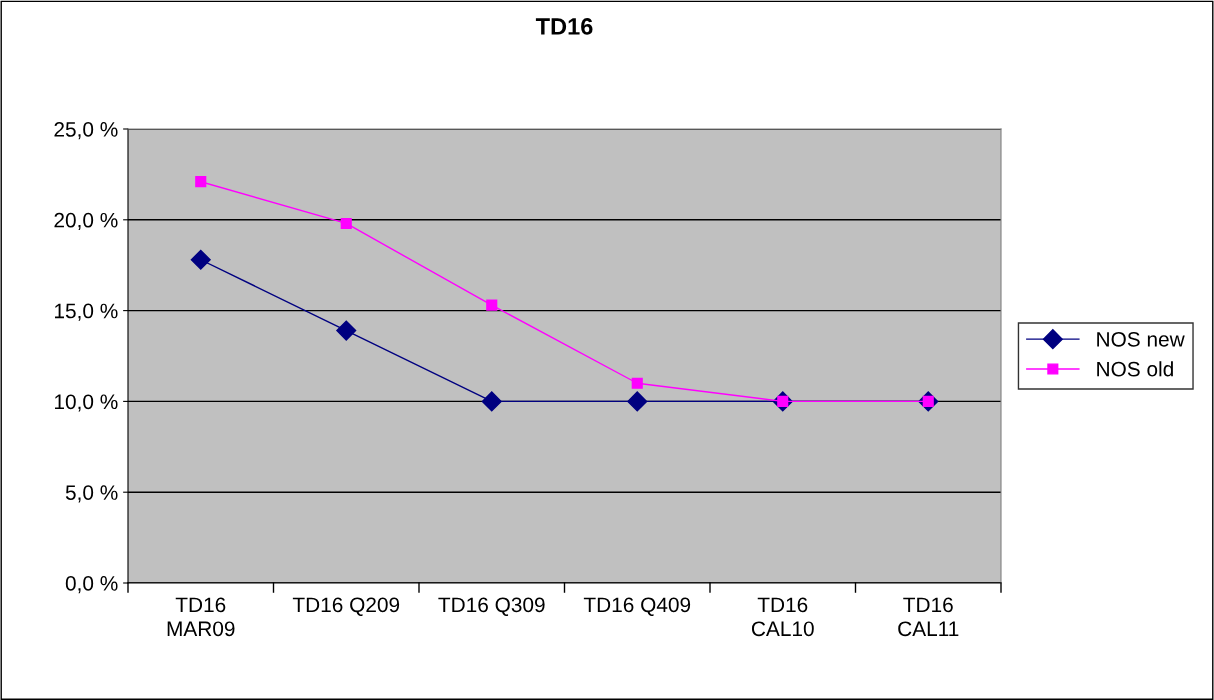  I want to click on legend-label: NOS new, so click(1141, 339).